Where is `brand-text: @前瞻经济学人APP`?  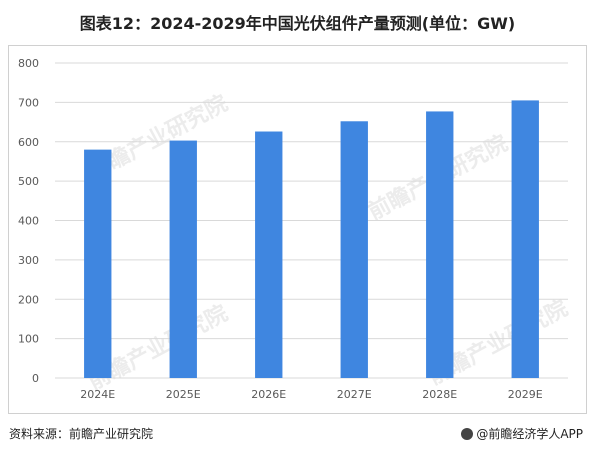
brand-text: @前瞻经济学人APP is located at coordinates (529, 434).